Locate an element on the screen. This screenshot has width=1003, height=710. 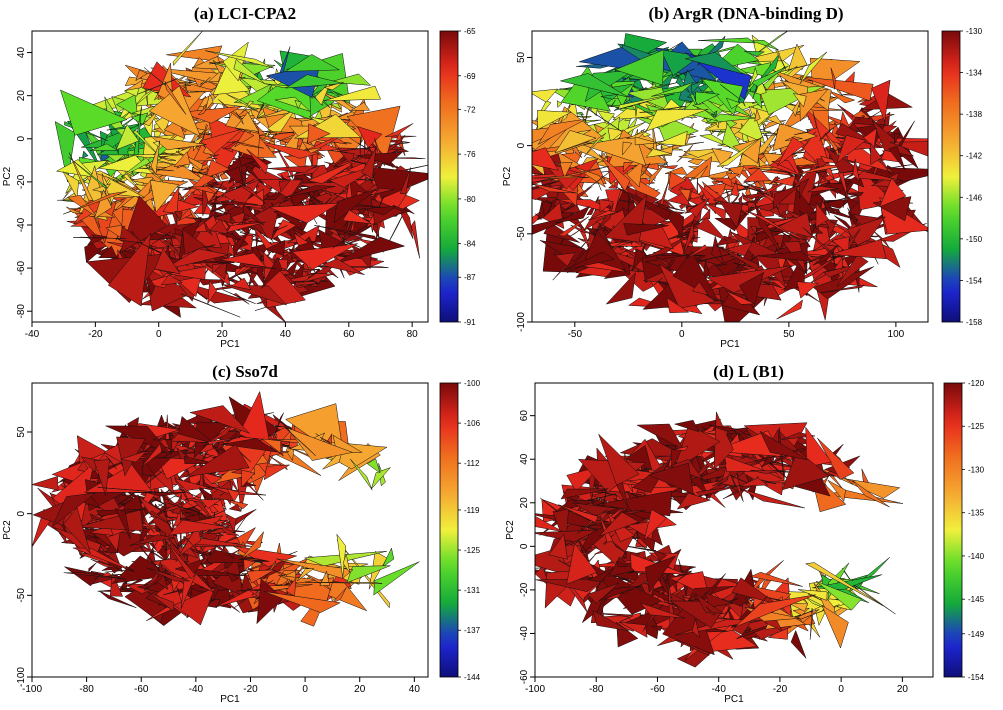
colorbar-tick-label: -69 is located at coordinates (470, 76).